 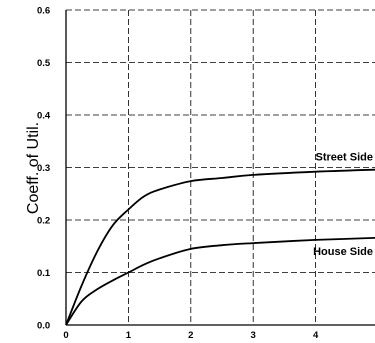 What do you see at coordinates (44, 63) in the screenshot?
I see `y-tick-label: 0.5` at bounding box center [44, 63].